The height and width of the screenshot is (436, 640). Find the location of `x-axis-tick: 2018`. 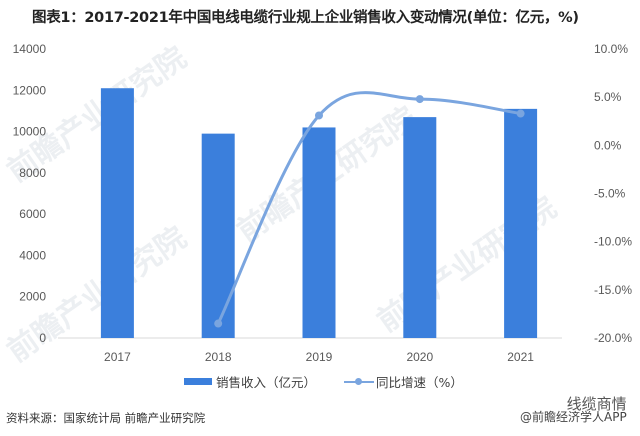

x-axis-tick: 2018 is located at coordinates (218, 357).